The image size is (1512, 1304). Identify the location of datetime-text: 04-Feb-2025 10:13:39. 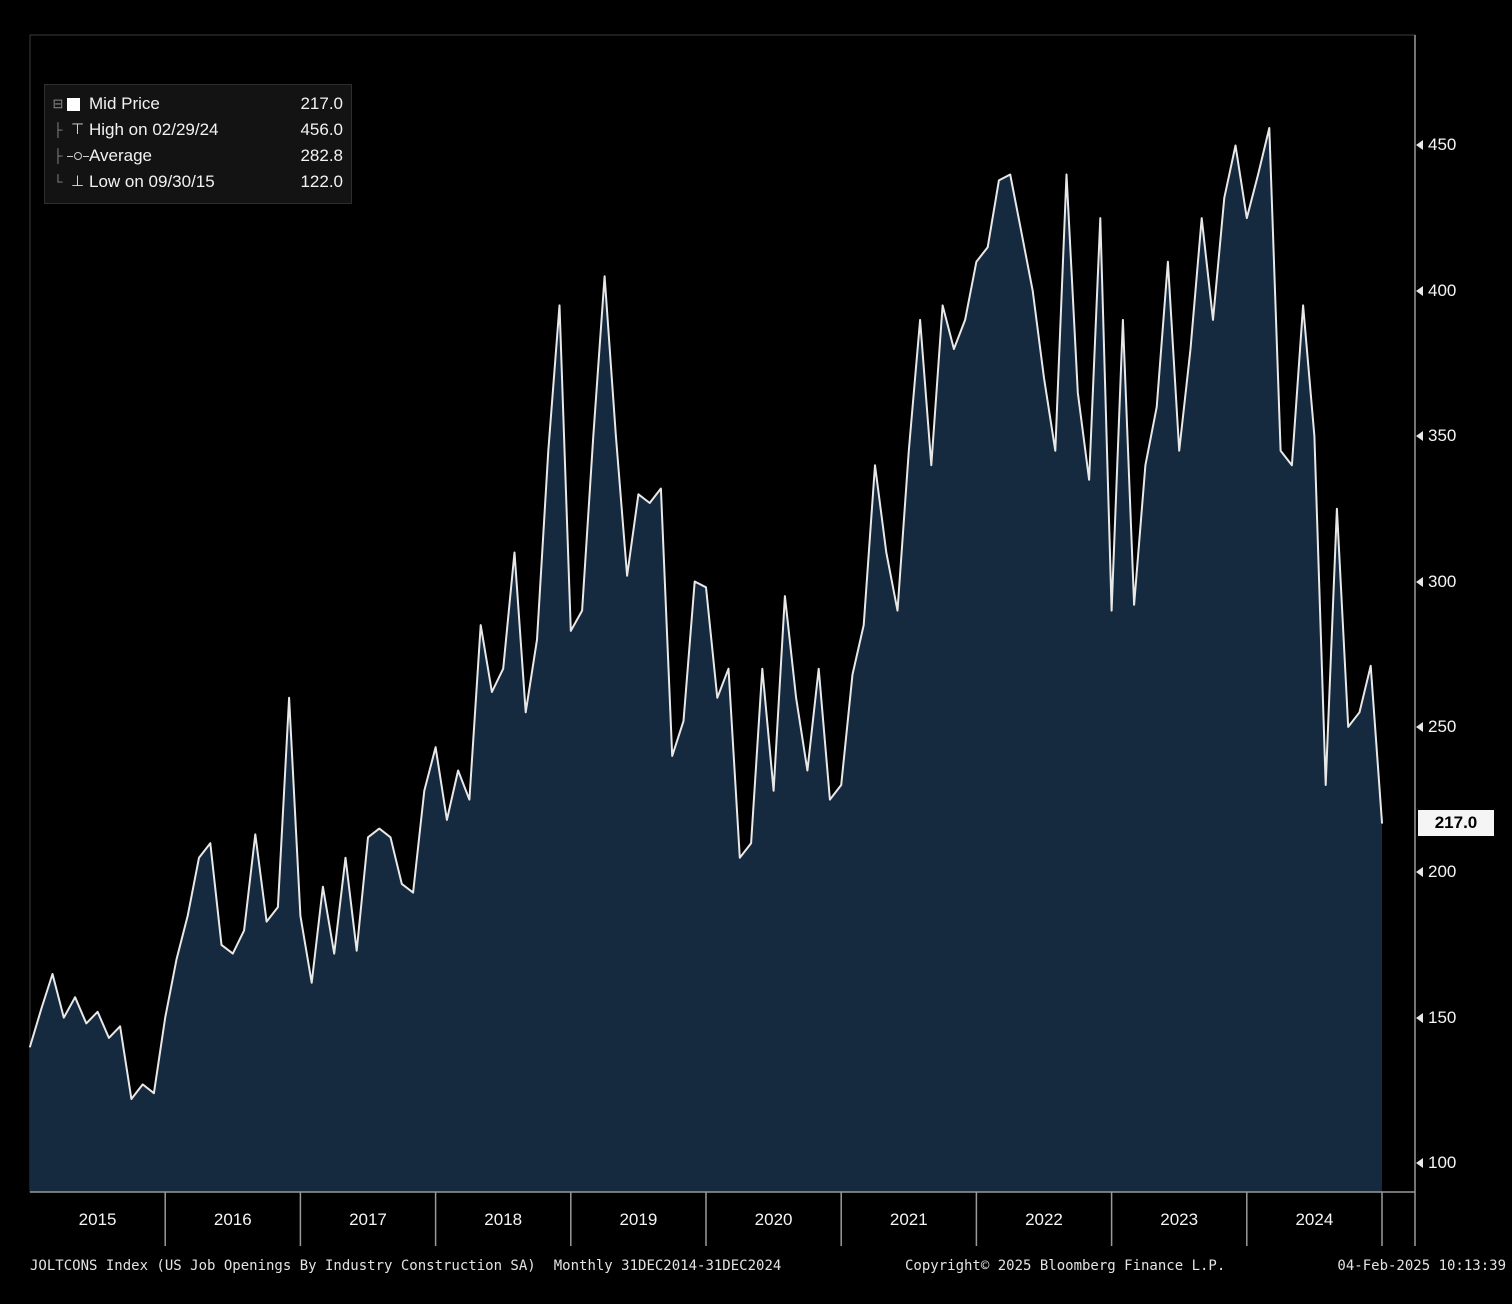
(1421, 1266).